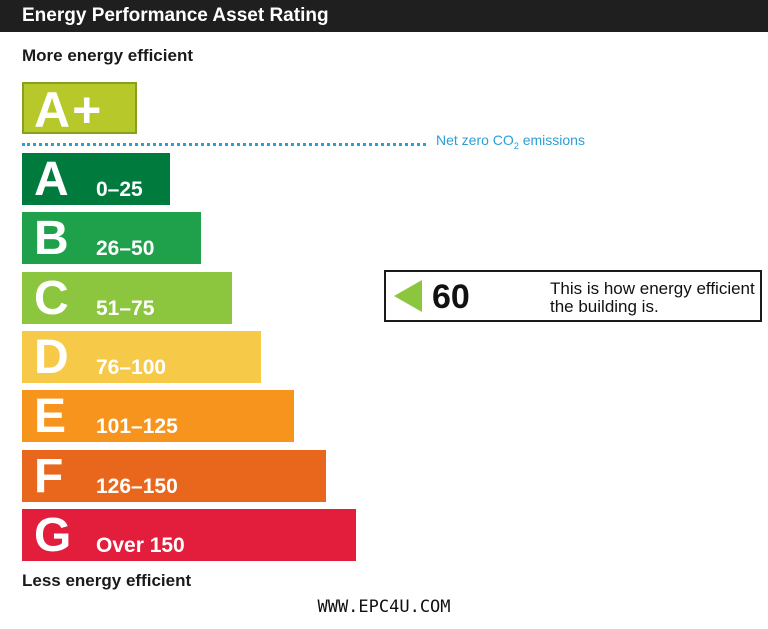 This screenshot has width=768, height=629. What do you see at coordinates (384, 607) in the screenshot?
I see `footer-url: WWW.EPC4U.COM` at bounding box center [384, 607].